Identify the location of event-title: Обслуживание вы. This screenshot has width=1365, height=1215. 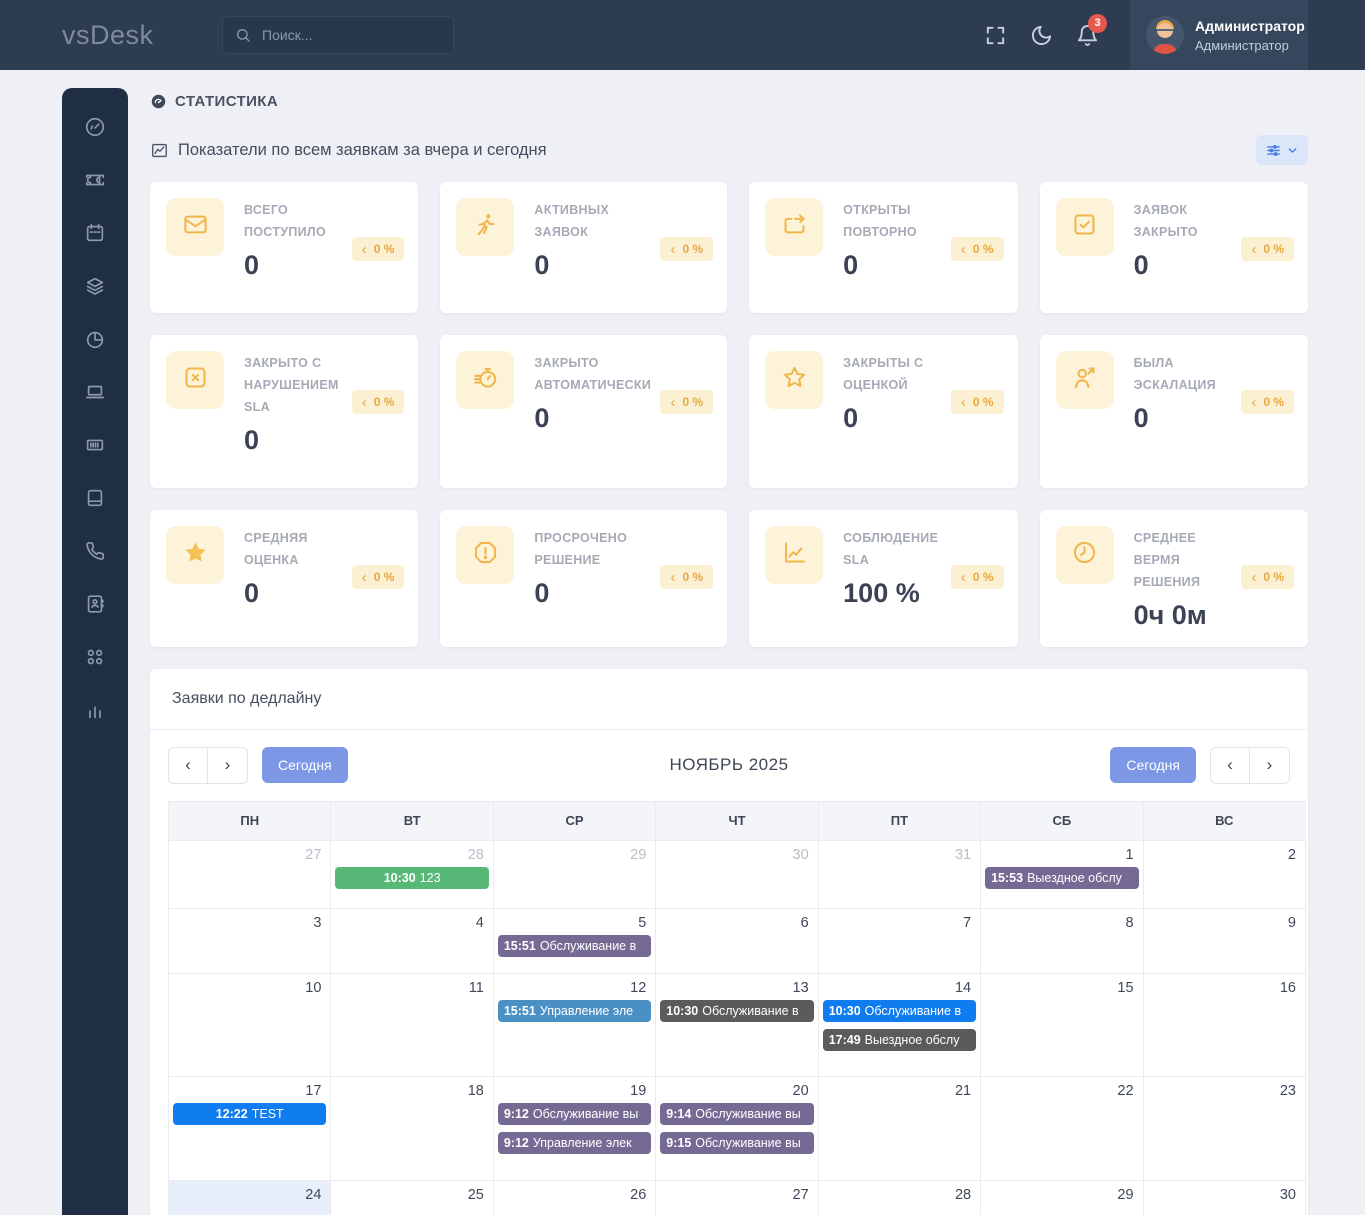
(585, 1113).